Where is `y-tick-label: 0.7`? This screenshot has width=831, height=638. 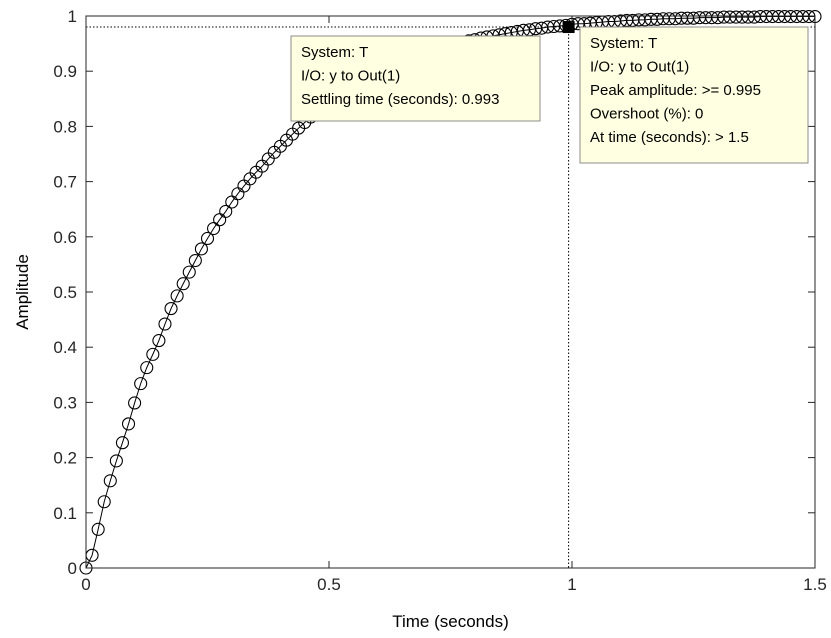
y-tick-label: 0.7 is located at coordinates (65, 182).